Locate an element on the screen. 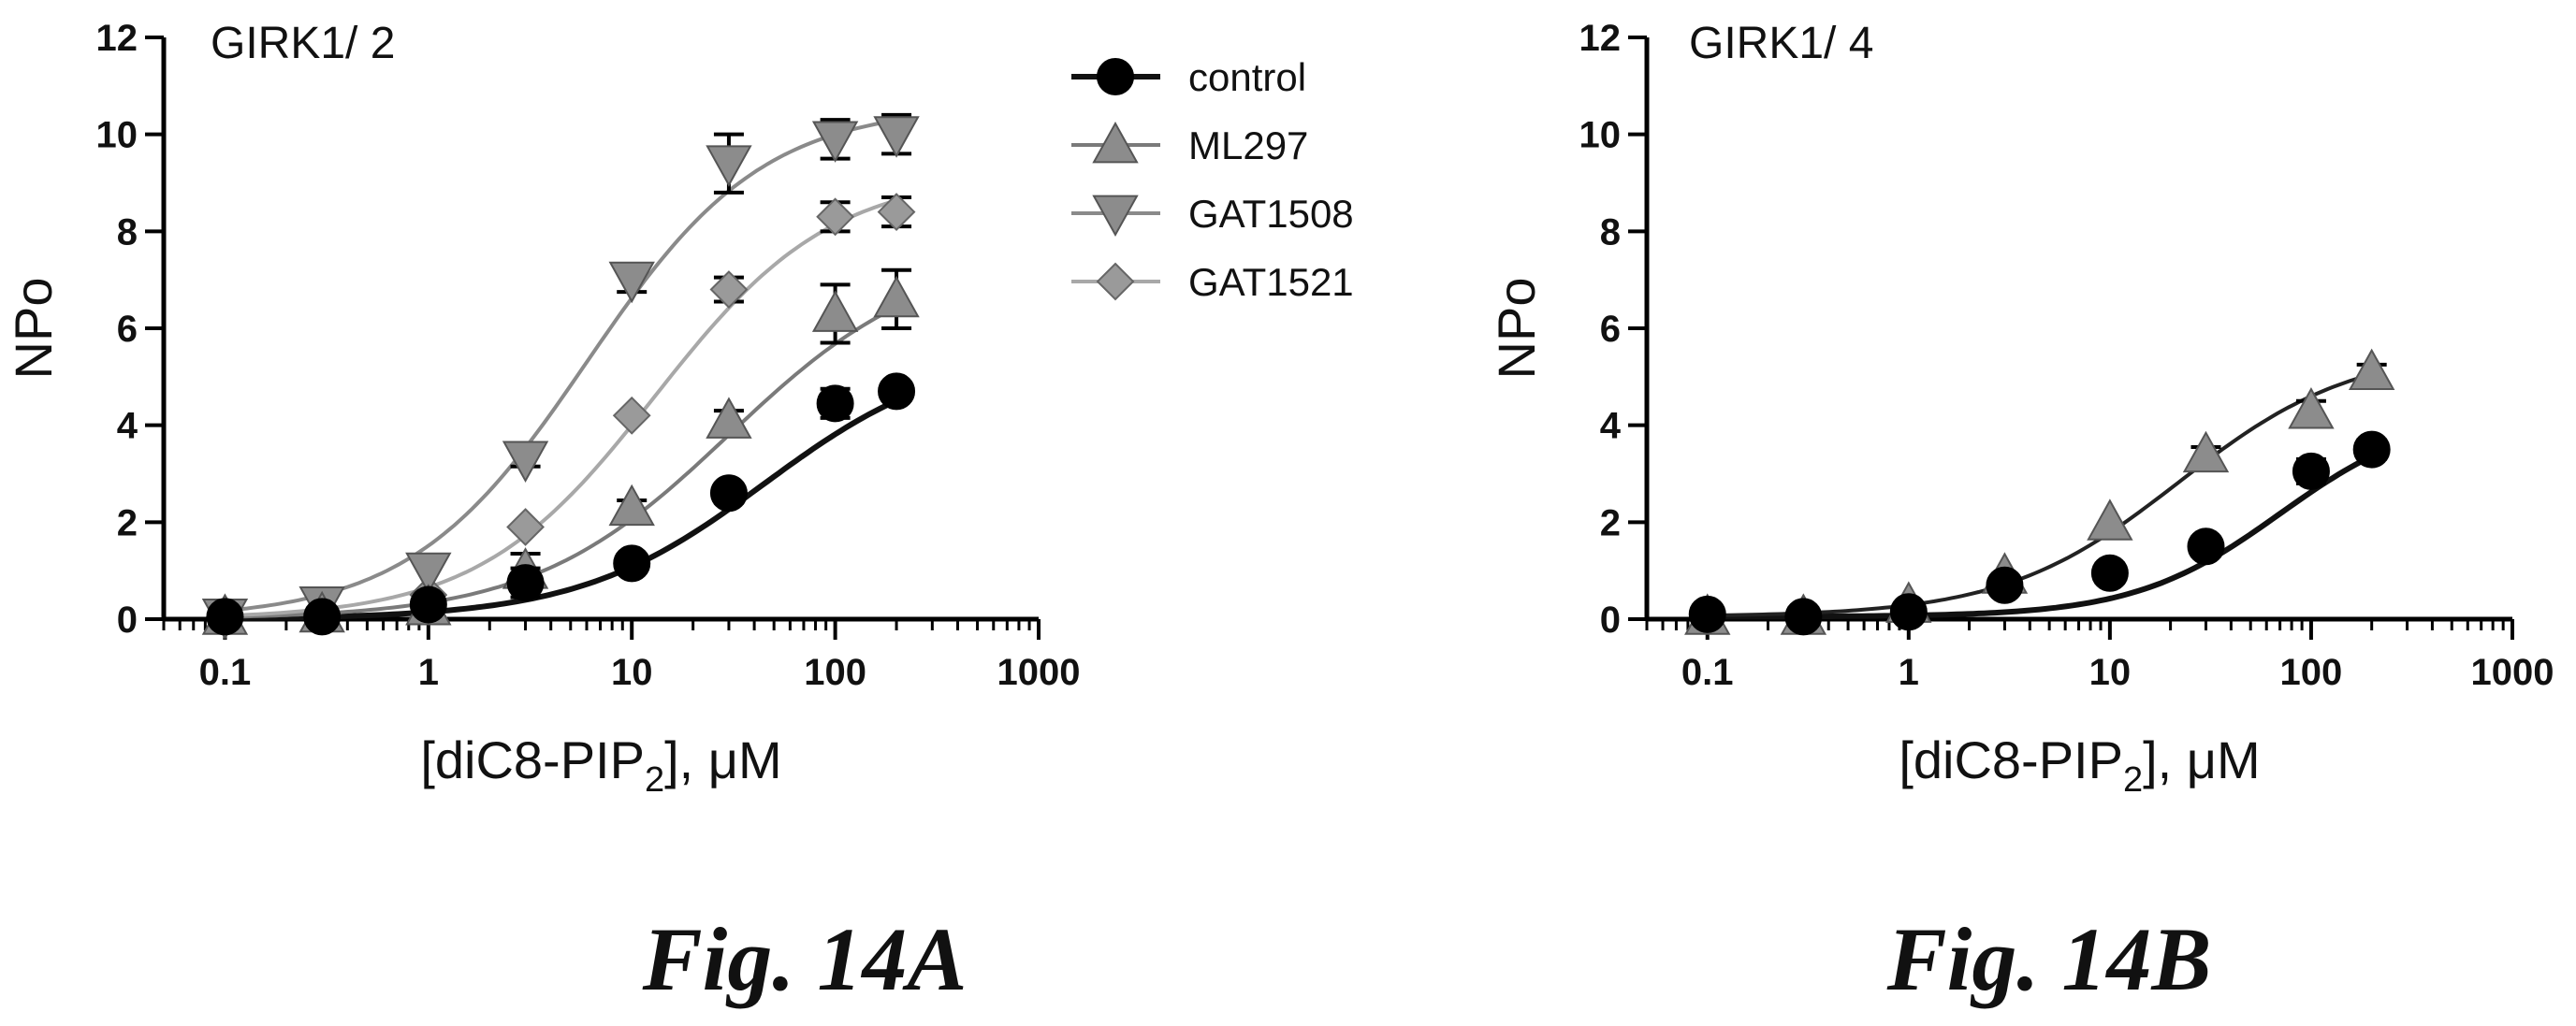 The width and height of the screenshot is (2576, 1026). x-axis-label-a: [diC8-PIP2], μM is located at coordinates (600, 765).